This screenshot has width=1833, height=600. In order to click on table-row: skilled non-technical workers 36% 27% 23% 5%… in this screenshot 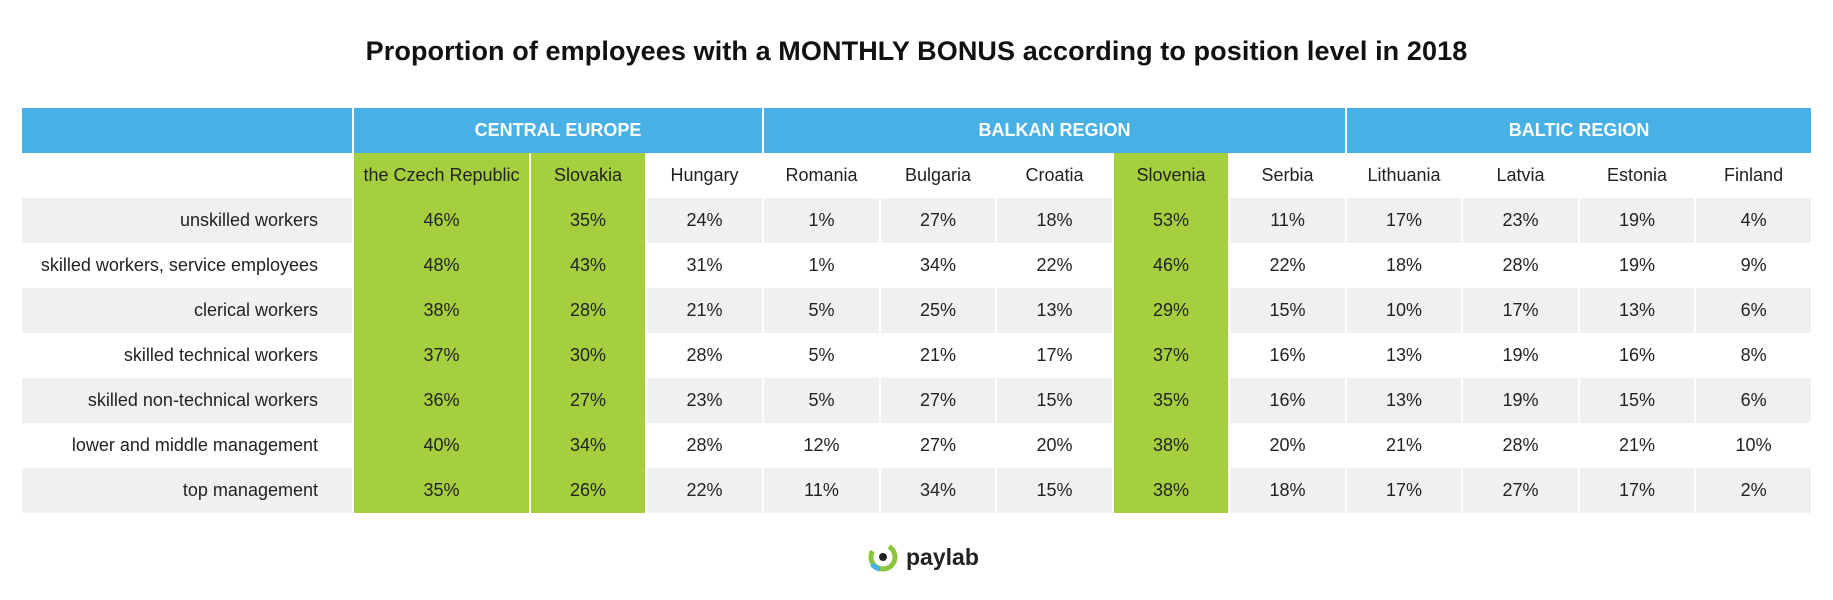, I will do `click(917, 400)`.